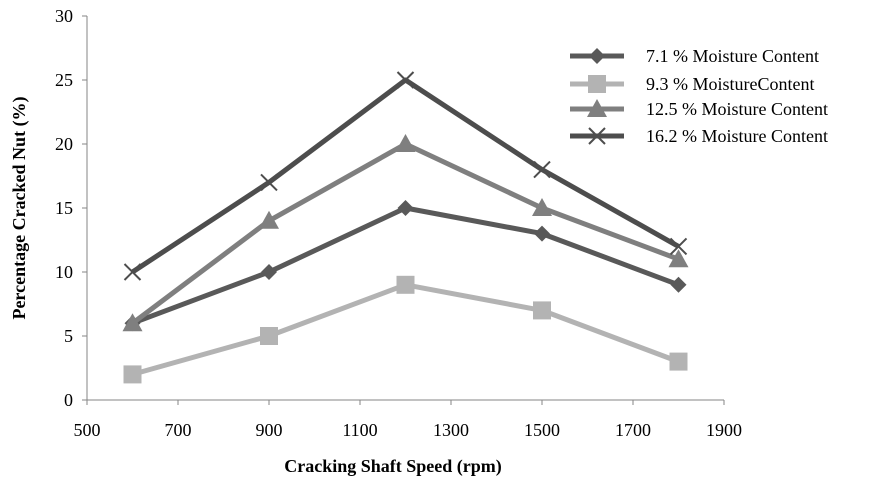 The width and height of the screenshot is (876, 483). What do you see at coordinates (269, 430) in the screenshot?
I see `x-tick-label: 900` at bounding box center [269, 430].